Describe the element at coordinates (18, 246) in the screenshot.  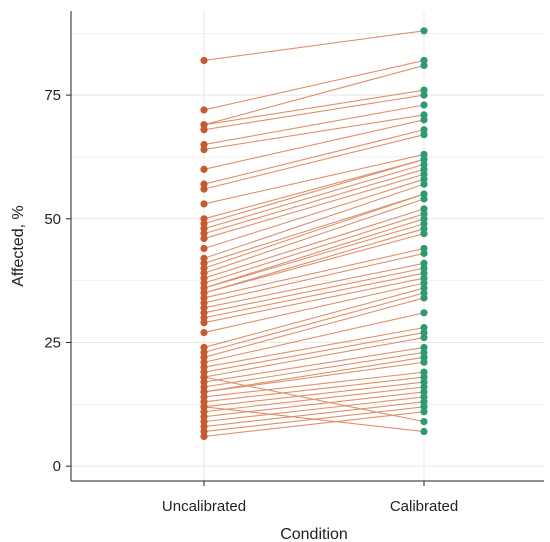
I see `y-axis-title: Affected, %` at that location.